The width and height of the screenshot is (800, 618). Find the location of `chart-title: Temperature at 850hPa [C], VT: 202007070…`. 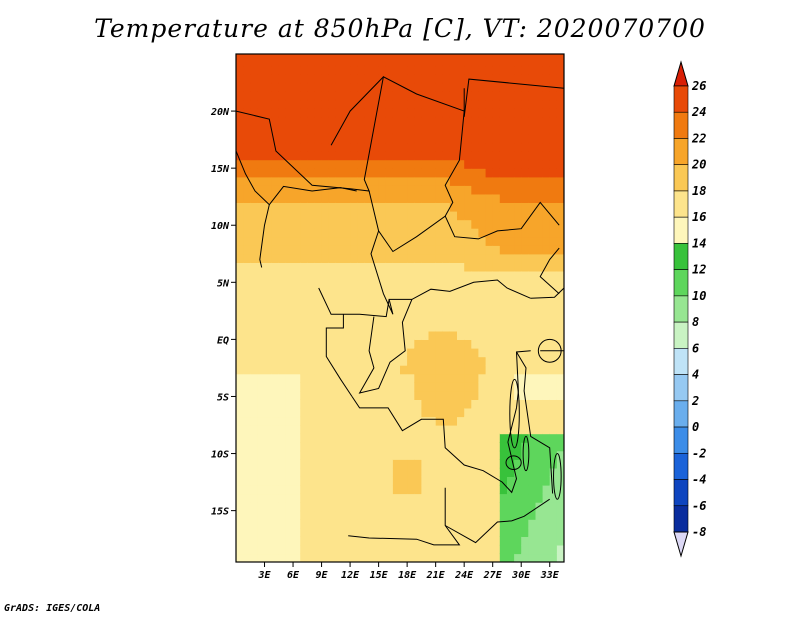

chart-title: Temperature at 850hPa [C], VT: 202007070… is located at coordinates (400, 28).